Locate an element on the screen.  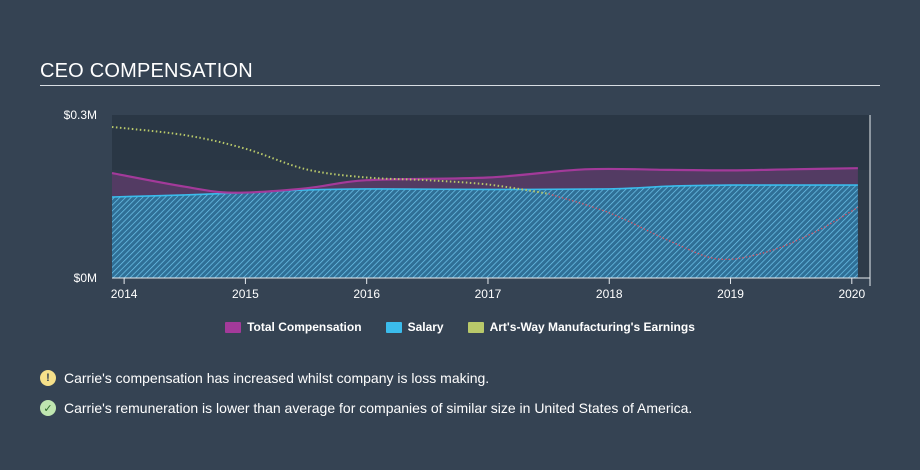
x-tick-label: 2015 is located at coordinates (245, 294).